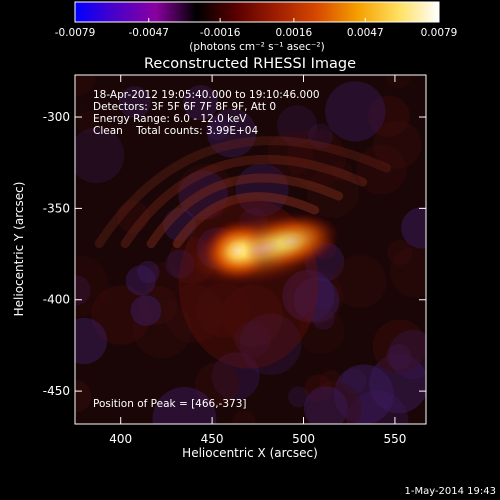  Describe the element at coordinates (19, 249) in the screenshot. I see `y-axis-label: Heliocentric Y (arcsec)` at that location.